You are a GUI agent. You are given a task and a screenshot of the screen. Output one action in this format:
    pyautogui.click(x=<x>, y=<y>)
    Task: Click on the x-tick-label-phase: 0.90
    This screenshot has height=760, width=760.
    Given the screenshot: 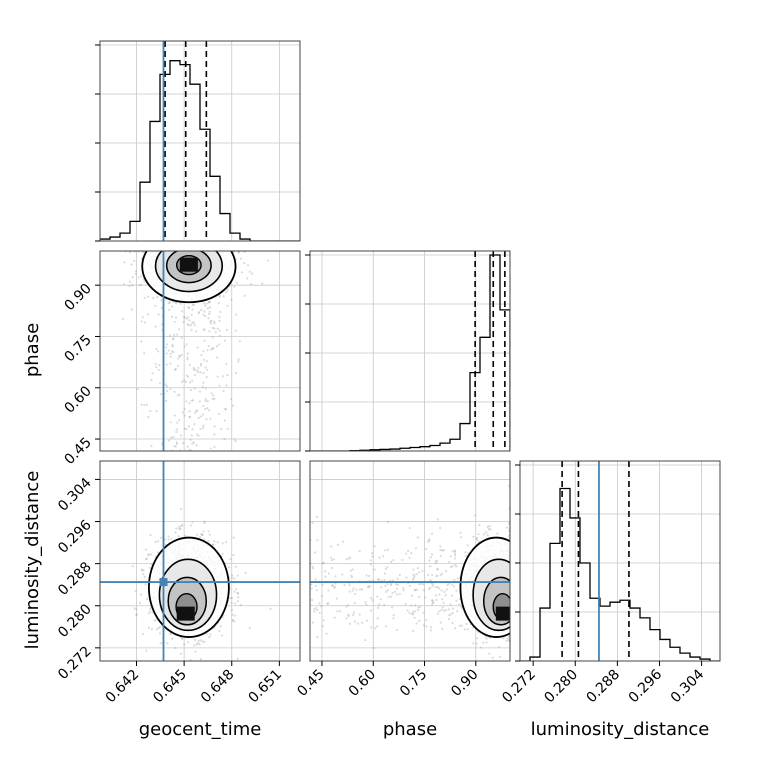 What is the action you would take?
    pyautogui.click(x=464, y=683)
    